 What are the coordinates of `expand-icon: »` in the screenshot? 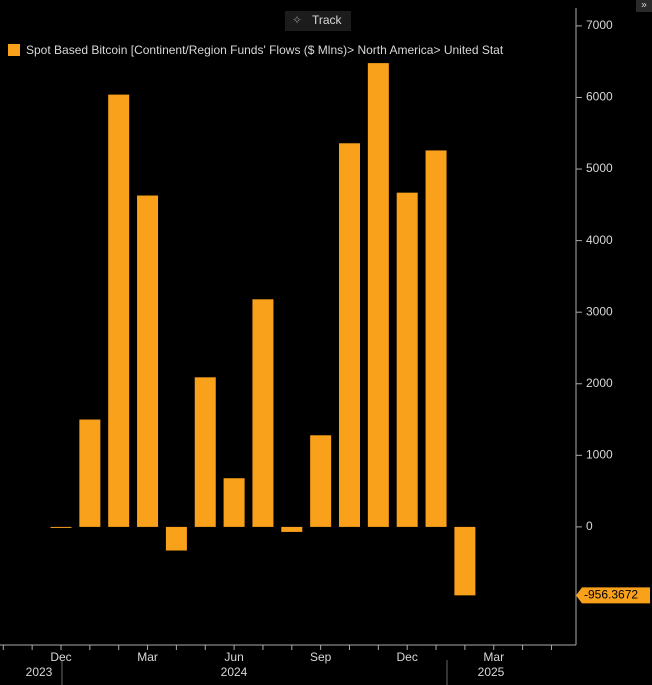 It's located at (644, 5).